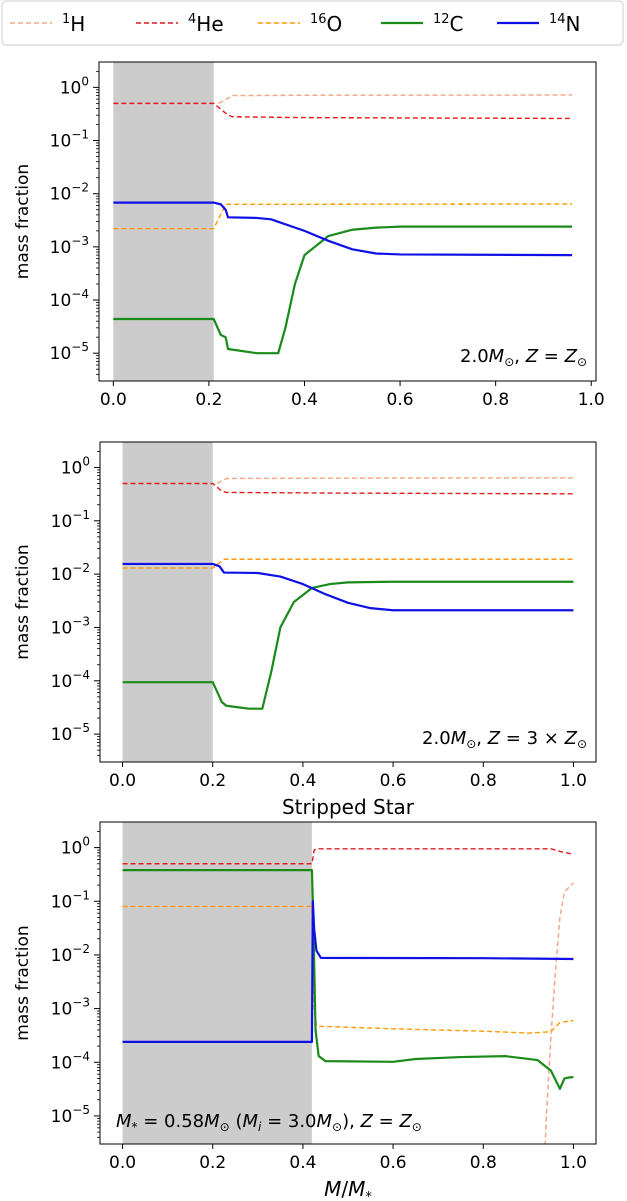  What do you see at coordinates (192, 19) in the screenshot?
I see `legend-mass-number: 4` at bounding box center [192, 19].